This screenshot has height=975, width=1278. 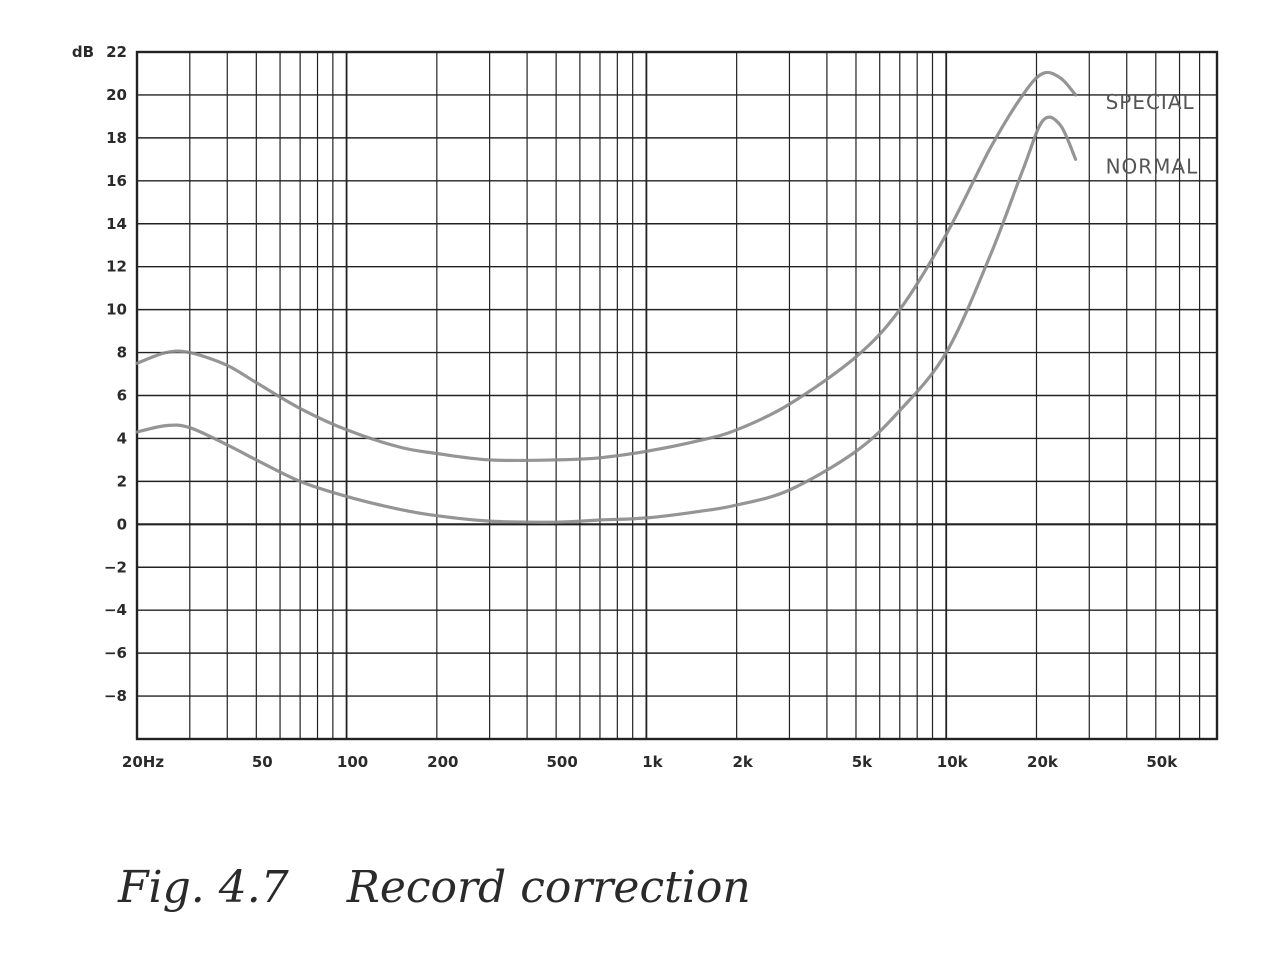 What do you see at coordinates (1152, 166) in the screenshot?
I see `series-label-normal: NORMAL` at bounding box center [1152, 166].